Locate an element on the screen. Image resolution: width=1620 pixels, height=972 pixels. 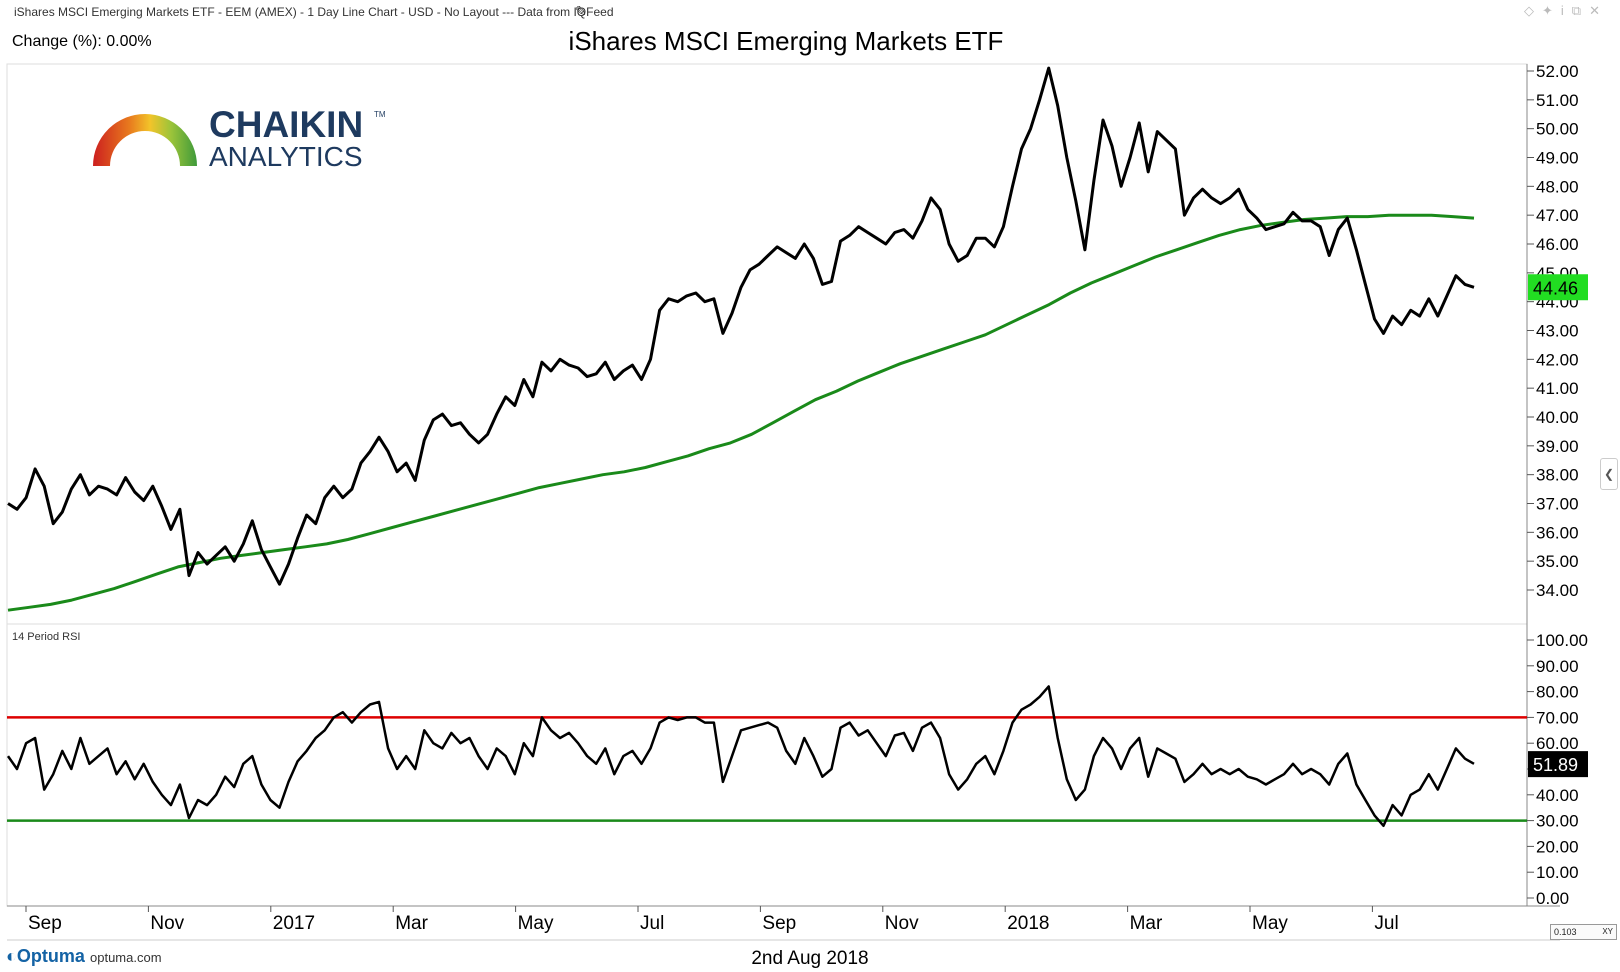
rsi-levels is located at coordinates (767, 769).